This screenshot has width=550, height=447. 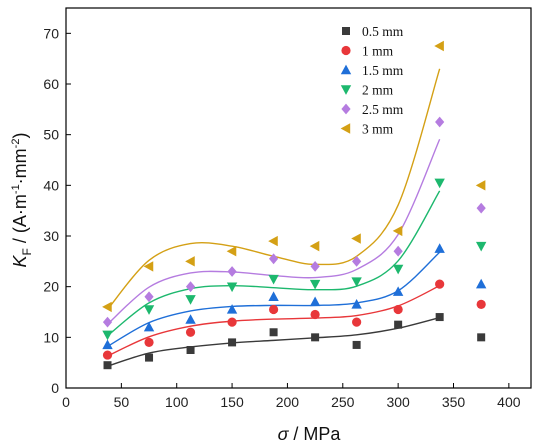 What do you see at coordinates (343, 402) in the screenshot?
I see `x-tick-label: 250` at bounding box center [343, 402].